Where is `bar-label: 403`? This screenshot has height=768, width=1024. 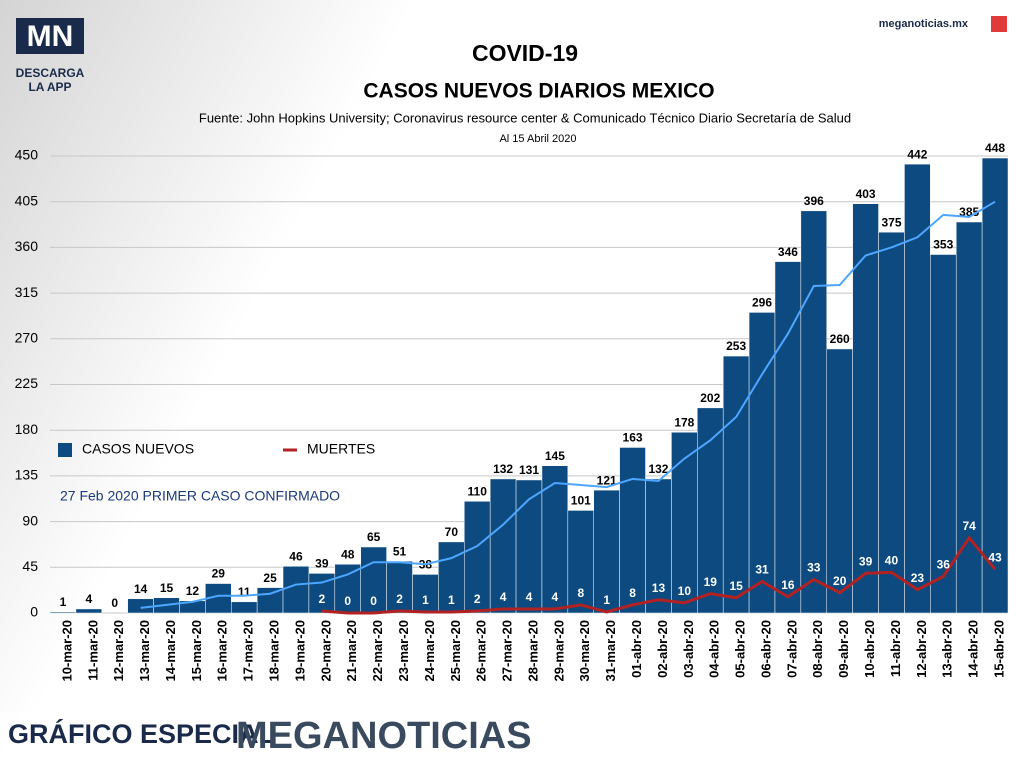
bar-label: 403 is located at coordinates (866, 194).